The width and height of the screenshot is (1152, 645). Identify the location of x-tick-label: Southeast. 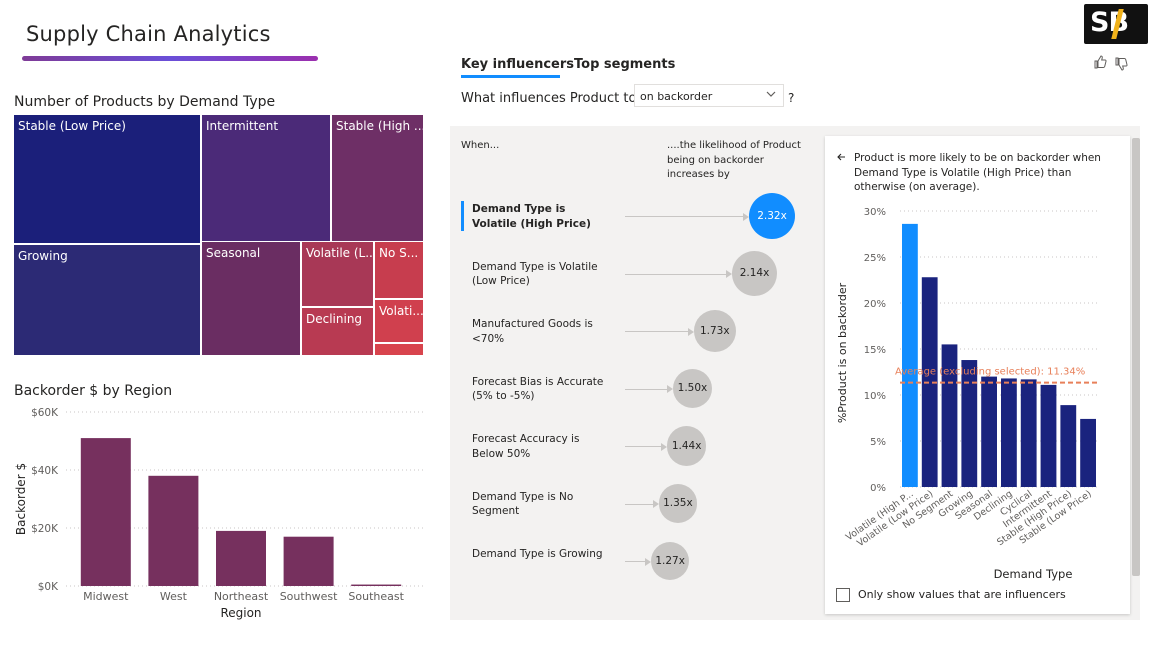
(376, 596).